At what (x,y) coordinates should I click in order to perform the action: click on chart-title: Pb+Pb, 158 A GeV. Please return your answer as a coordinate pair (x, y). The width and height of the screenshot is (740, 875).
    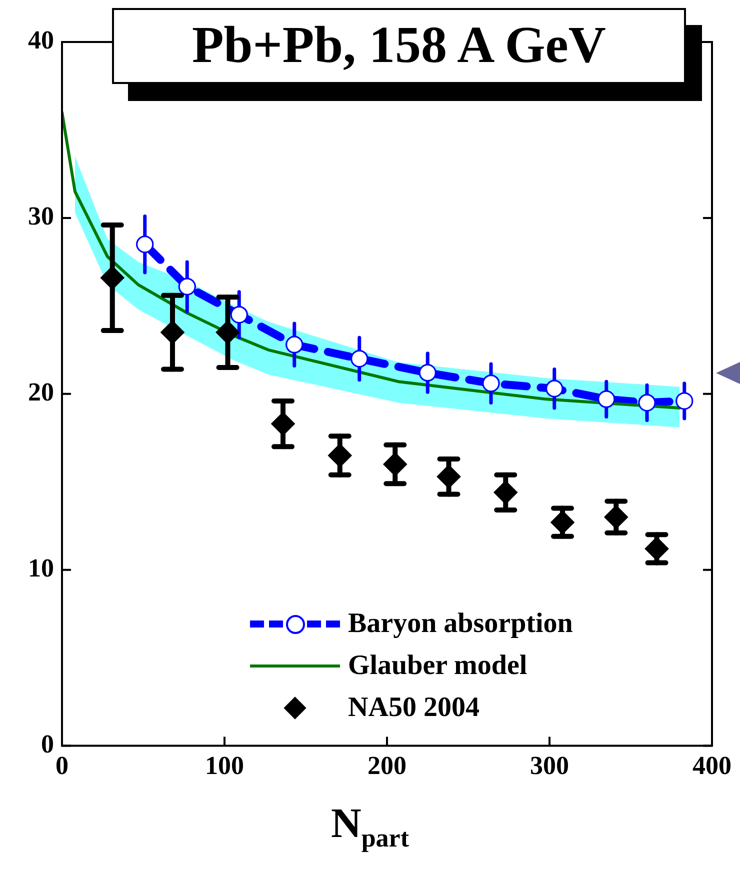
    Looking at the image, I should click on (399, 46).